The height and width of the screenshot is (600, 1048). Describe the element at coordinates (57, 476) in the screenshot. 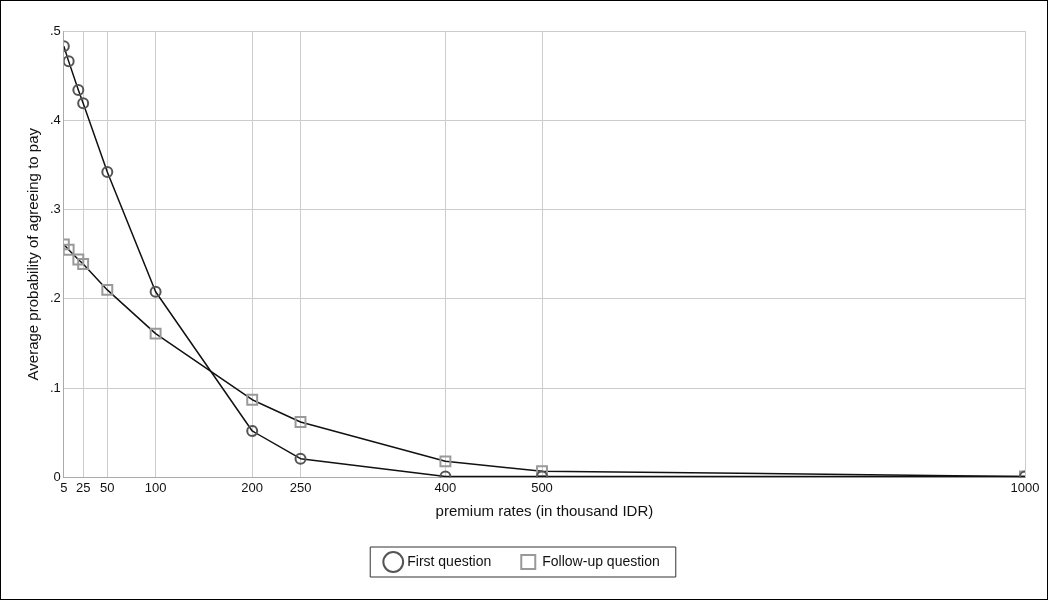

I see `y-tick-label: 0` at that location.